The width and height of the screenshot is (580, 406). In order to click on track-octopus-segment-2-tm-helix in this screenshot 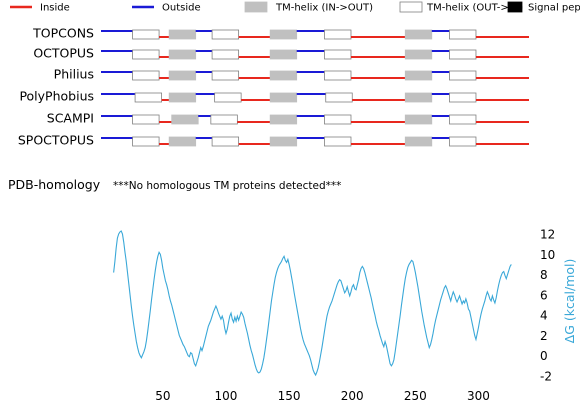, I will do `click(146, 54)`.